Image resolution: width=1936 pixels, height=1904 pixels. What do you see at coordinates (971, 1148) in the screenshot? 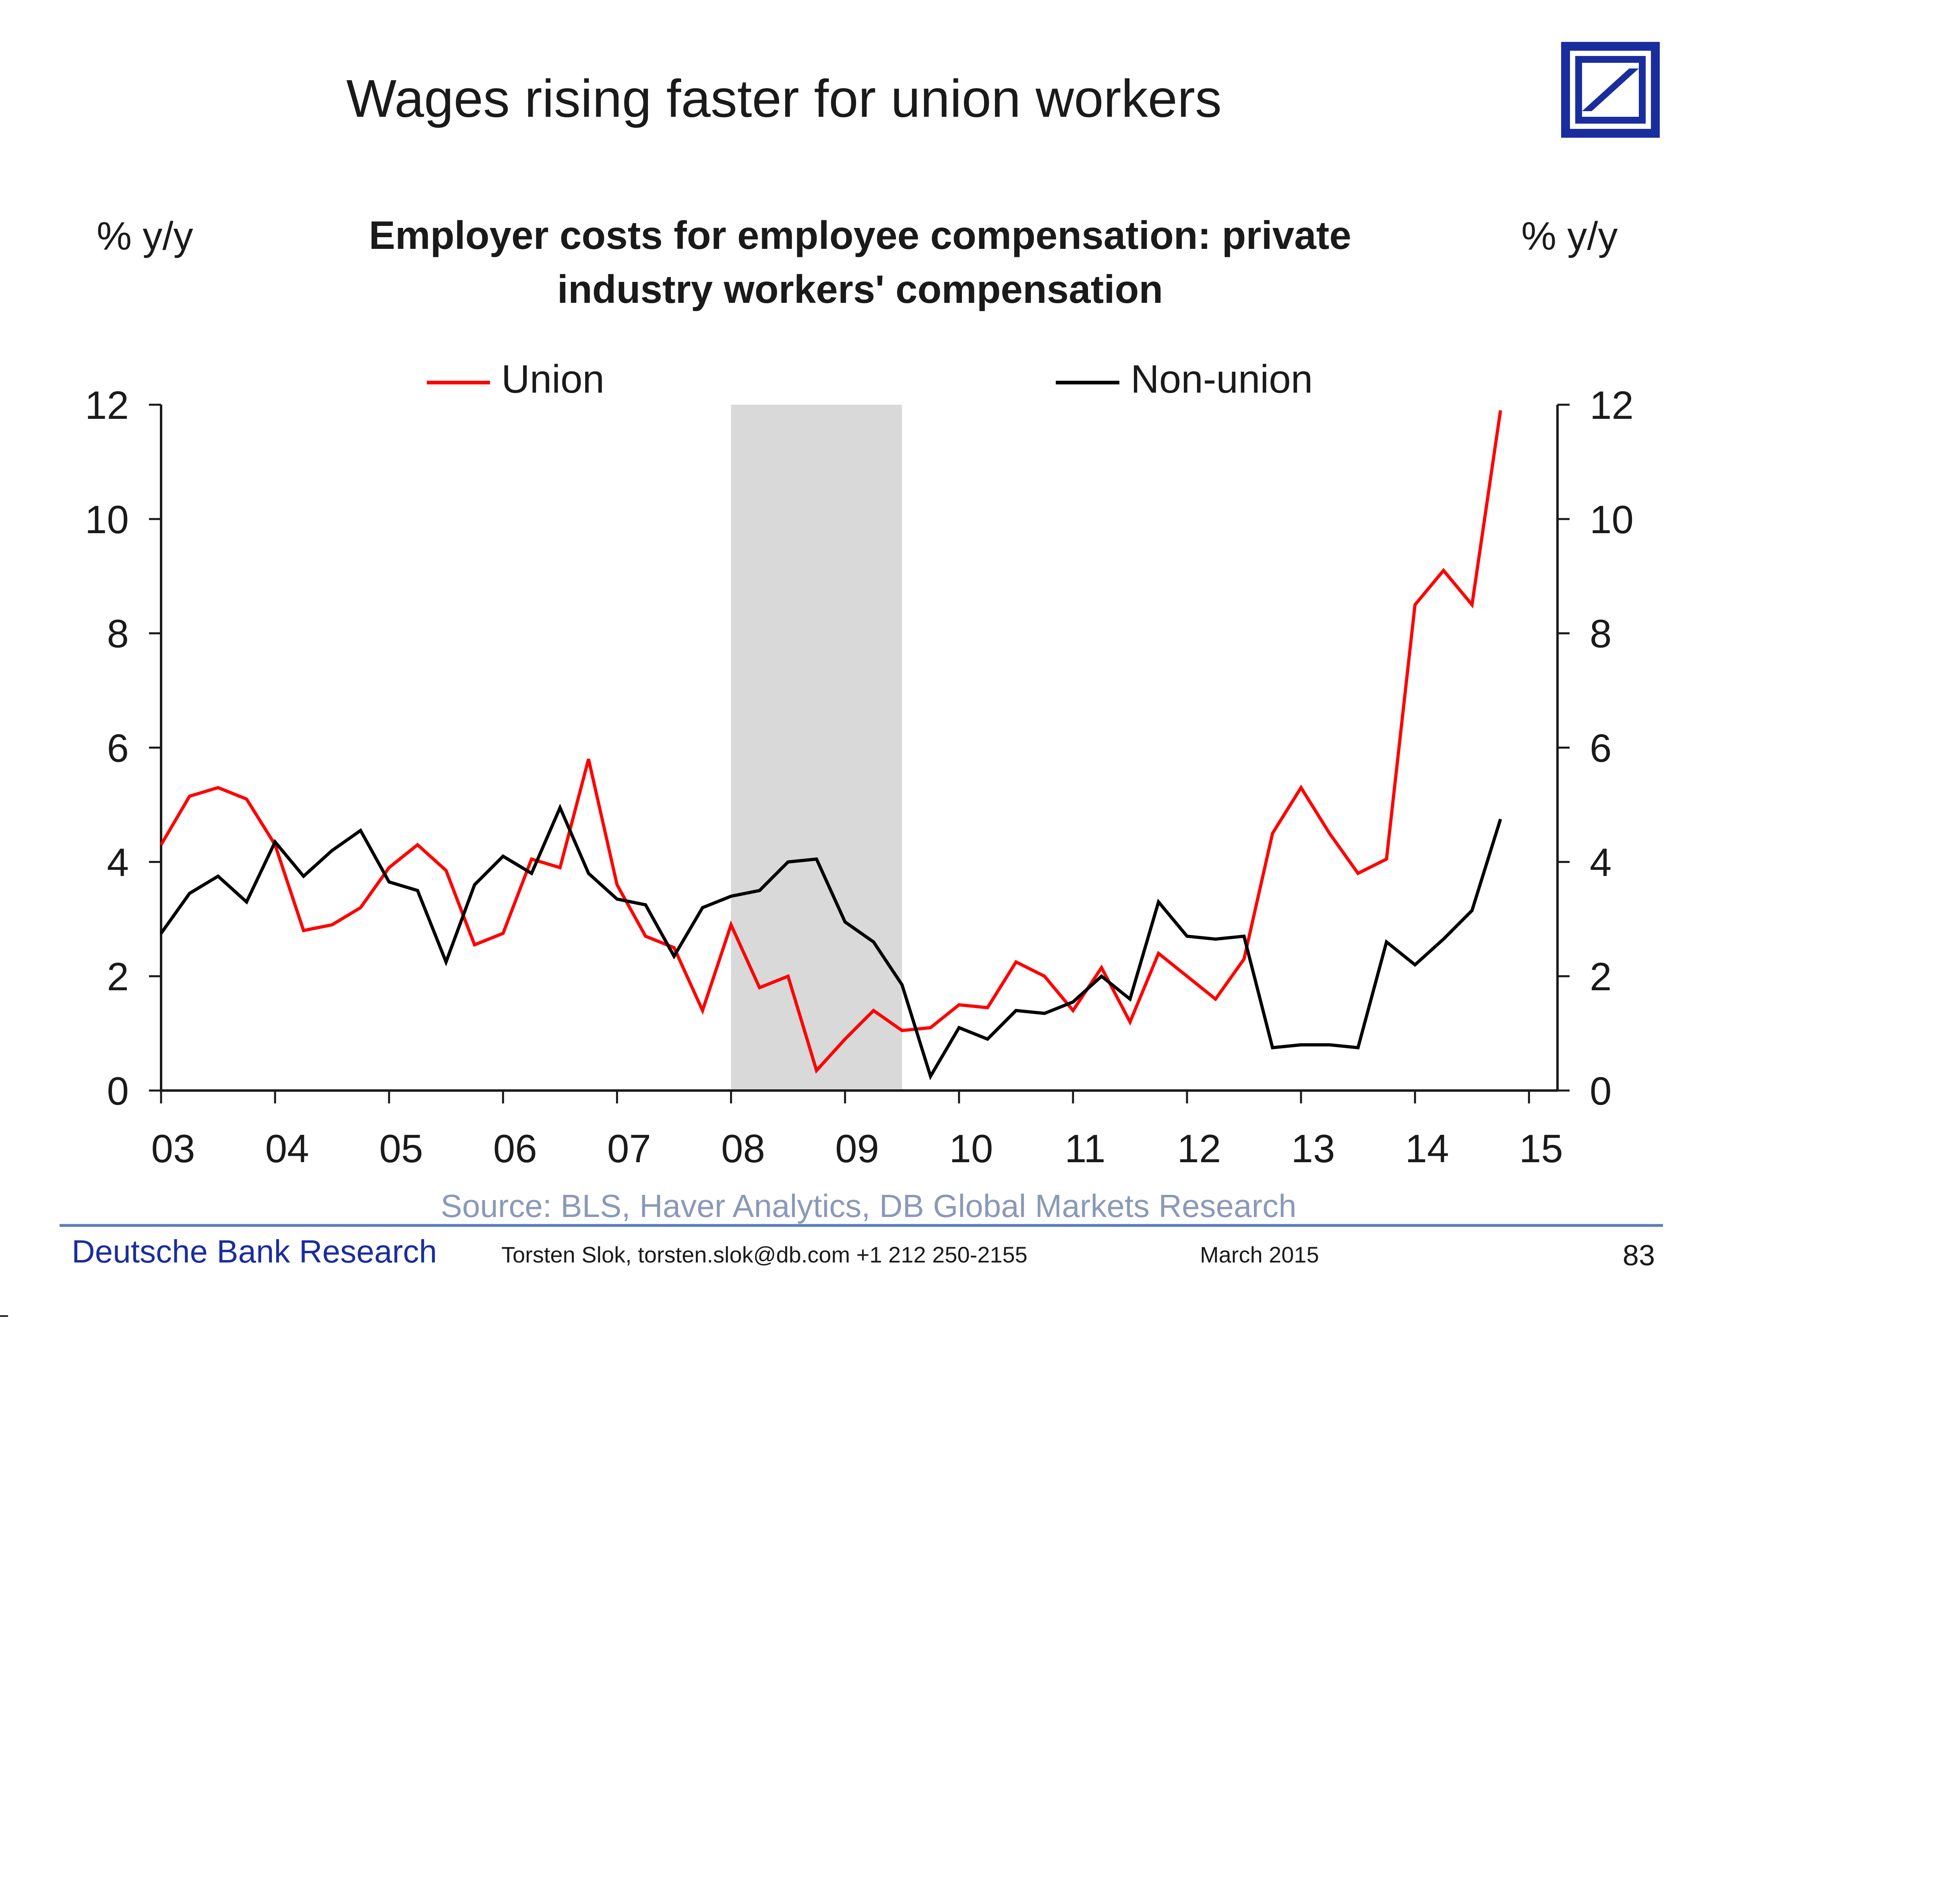
I see `x-tick-label: 10` at bounding box center [971, 1148].